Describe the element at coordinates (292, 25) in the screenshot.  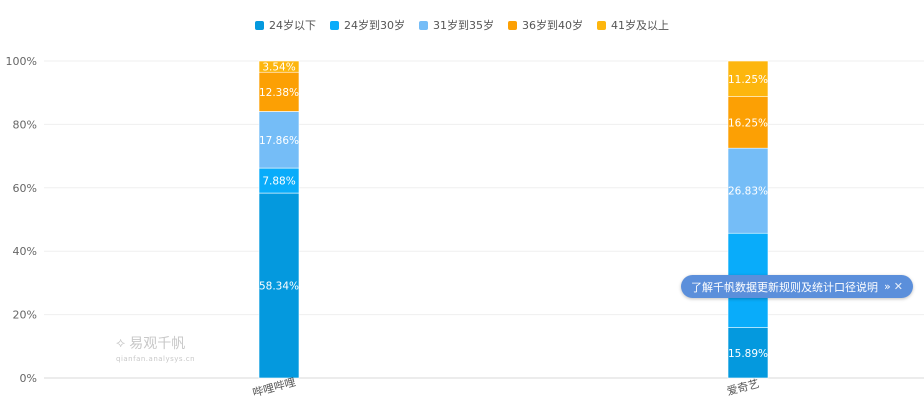
I see `legend-label: 24岁以下` at that location.